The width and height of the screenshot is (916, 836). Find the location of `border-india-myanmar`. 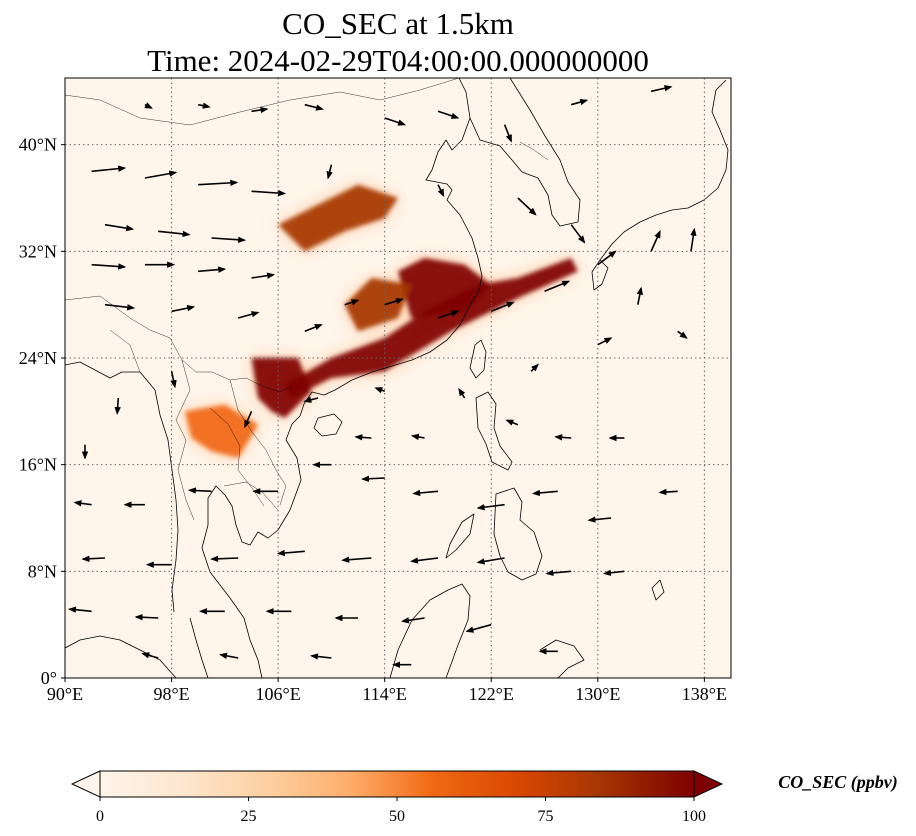

border-india-myanmar is located at coordinates (125, 351).